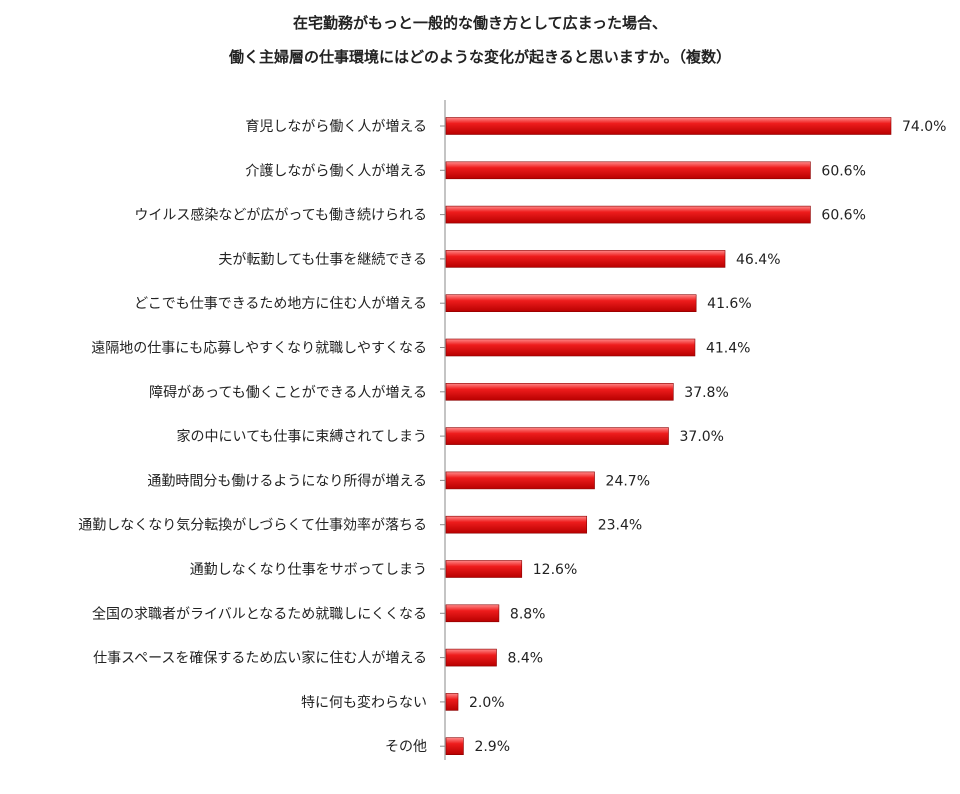  What do you see at coordinates (492, 747) in the screenshot?
I see `value-label: 2.9%` at bounding box center [492, 747].